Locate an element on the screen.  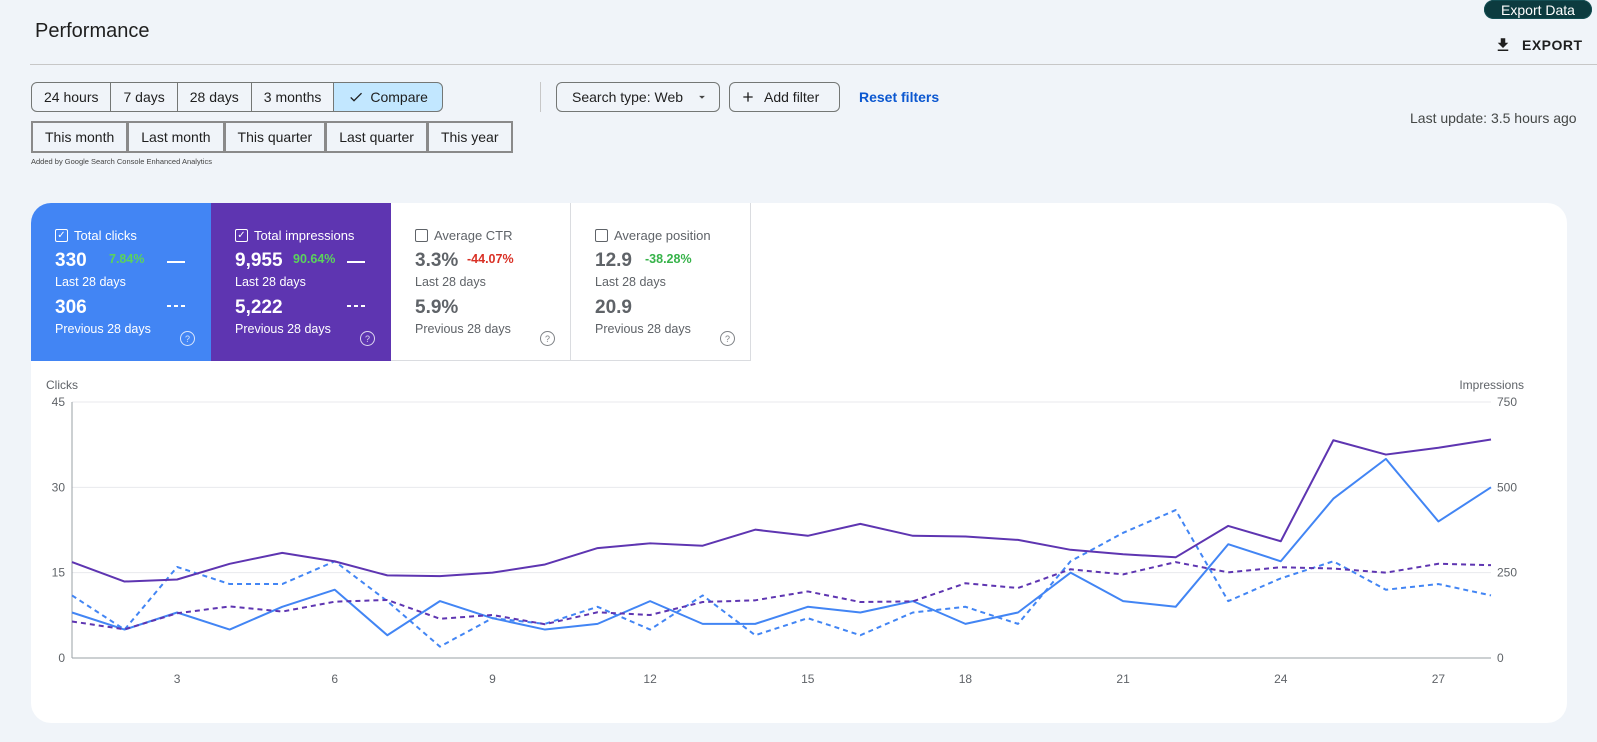
metric-label: Average CTR is located at coordinates (473, 235).